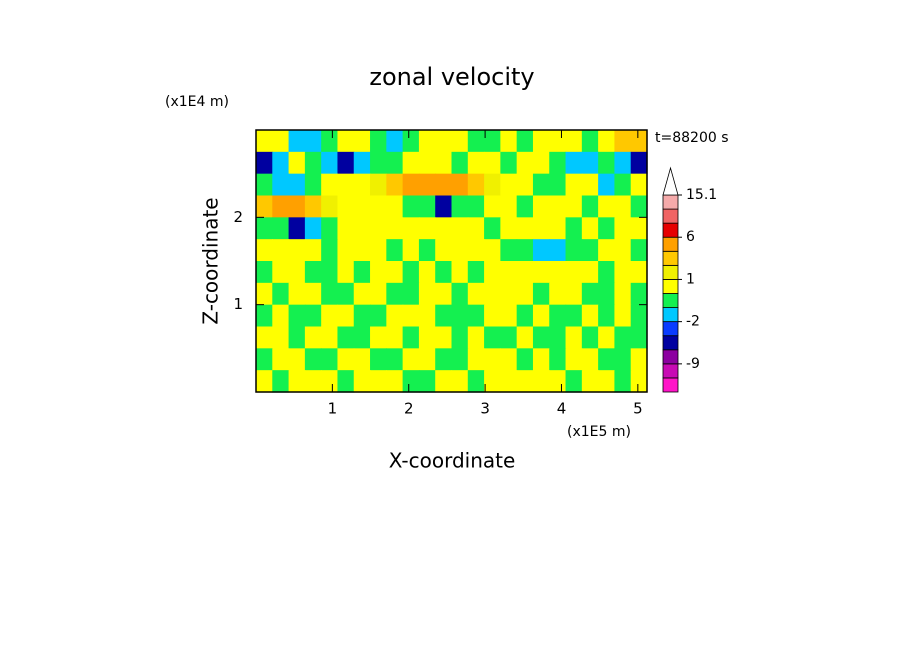 This screenshot has height=654, width=904. I want to click on colorbar-tick-label: 6, so click(690, 237).